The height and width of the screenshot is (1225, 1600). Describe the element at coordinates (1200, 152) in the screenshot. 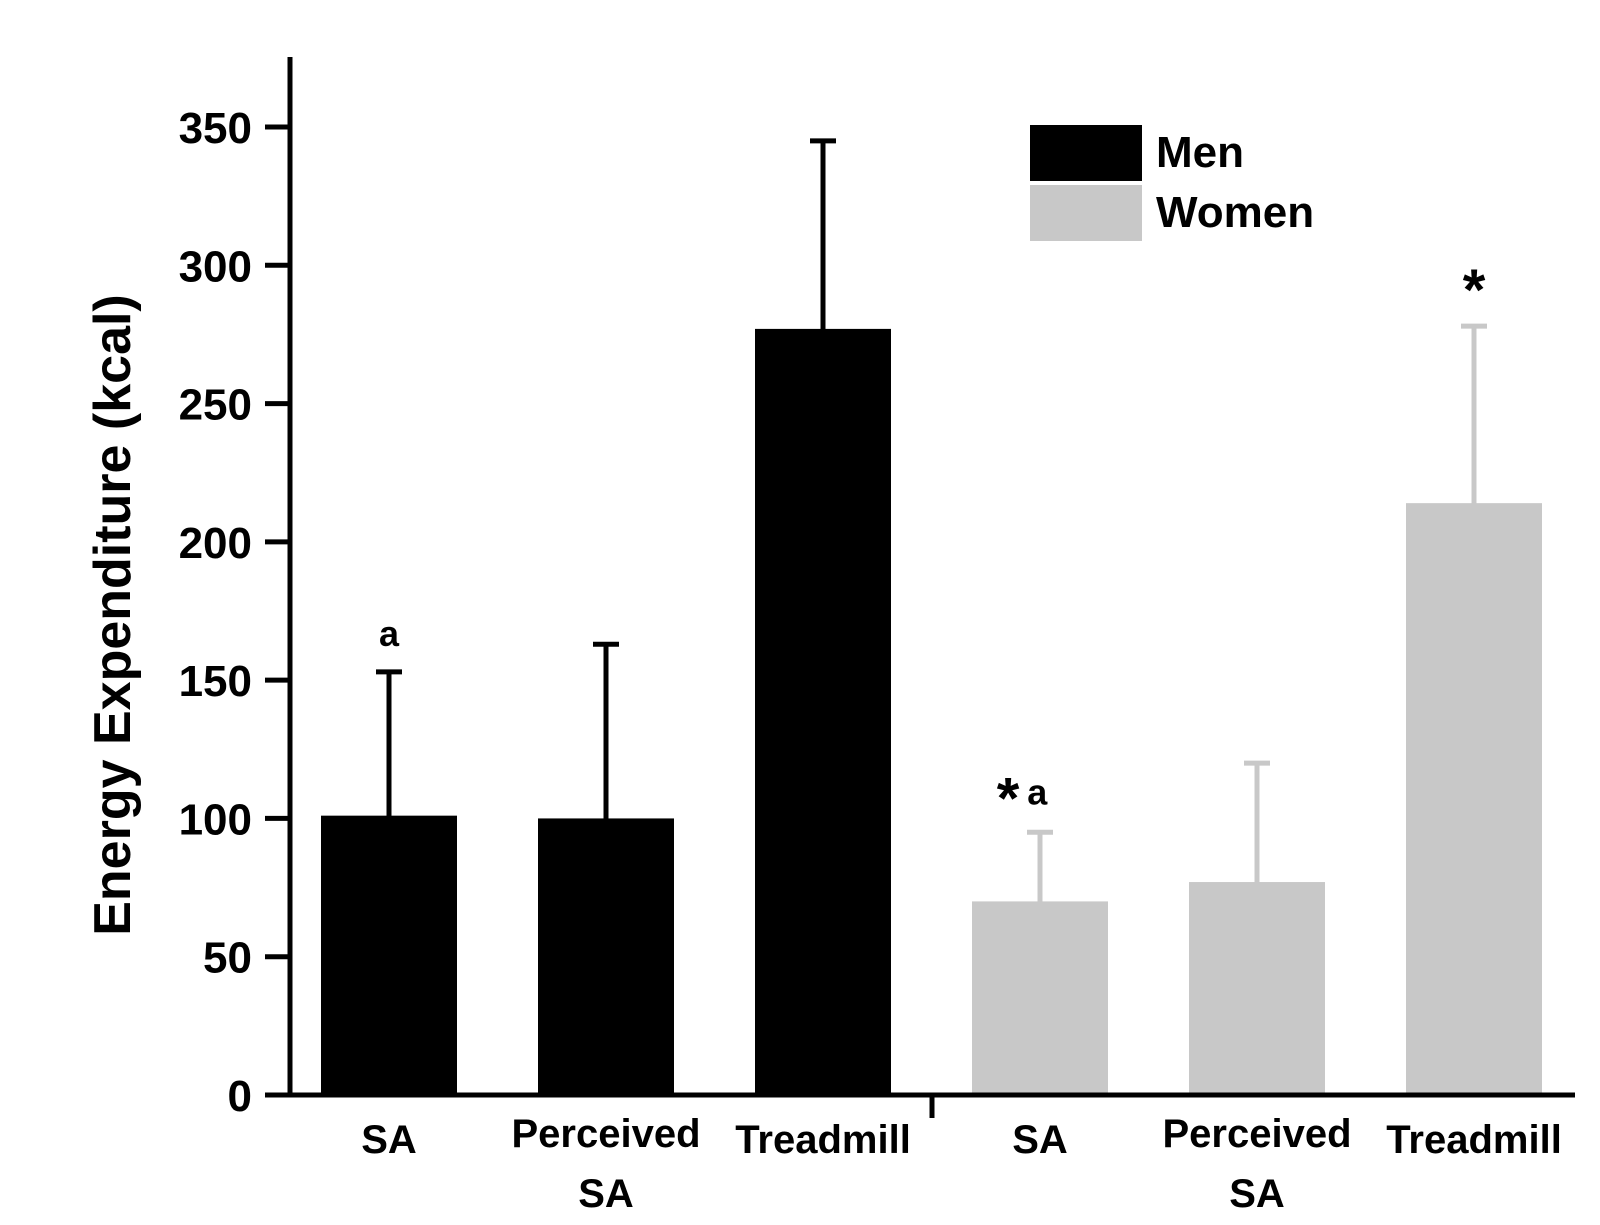

I see `legend-label-men: Men` at that location.